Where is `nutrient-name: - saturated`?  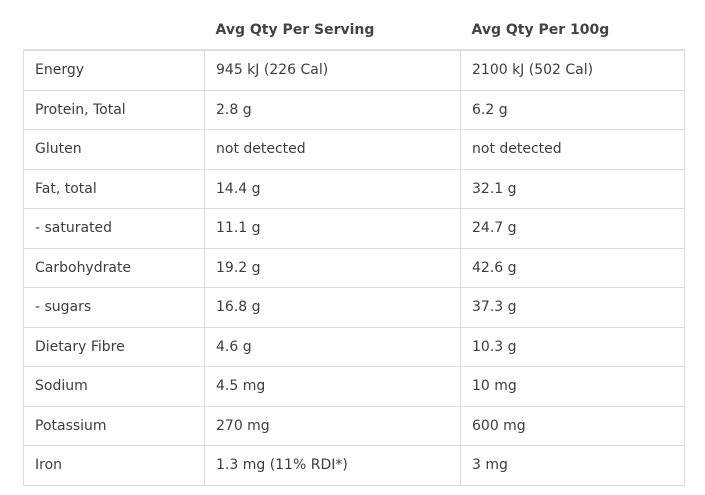
nutrient-name: - saturated is located at coordinates (114, 228).